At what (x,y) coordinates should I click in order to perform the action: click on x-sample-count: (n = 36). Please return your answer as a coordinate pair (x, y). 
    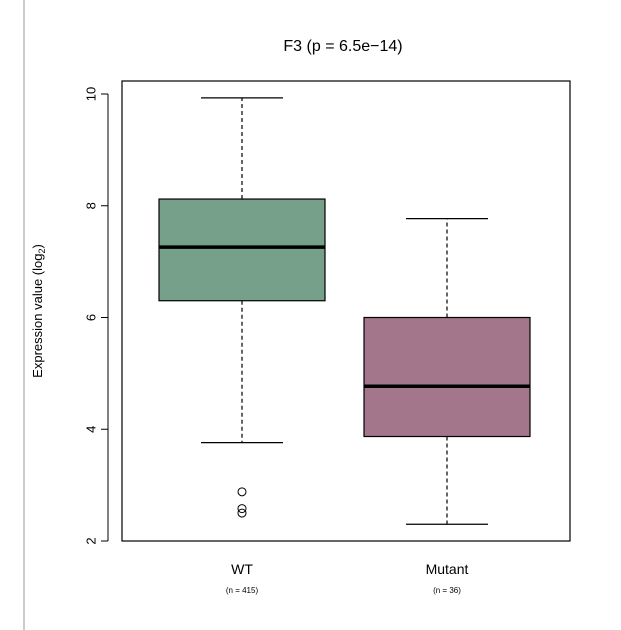
    Looking at the image, I should click on (447, 590).